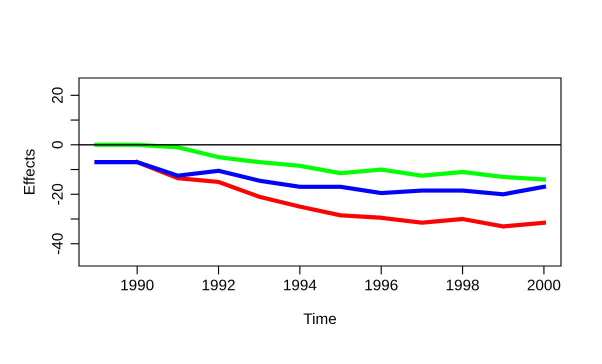 This screenshot has height=364, width=602. What do you see at coordinates (218, 285) in the screenshot?
I see `x-tick-label: 1992` at bounding box center [218, 285].